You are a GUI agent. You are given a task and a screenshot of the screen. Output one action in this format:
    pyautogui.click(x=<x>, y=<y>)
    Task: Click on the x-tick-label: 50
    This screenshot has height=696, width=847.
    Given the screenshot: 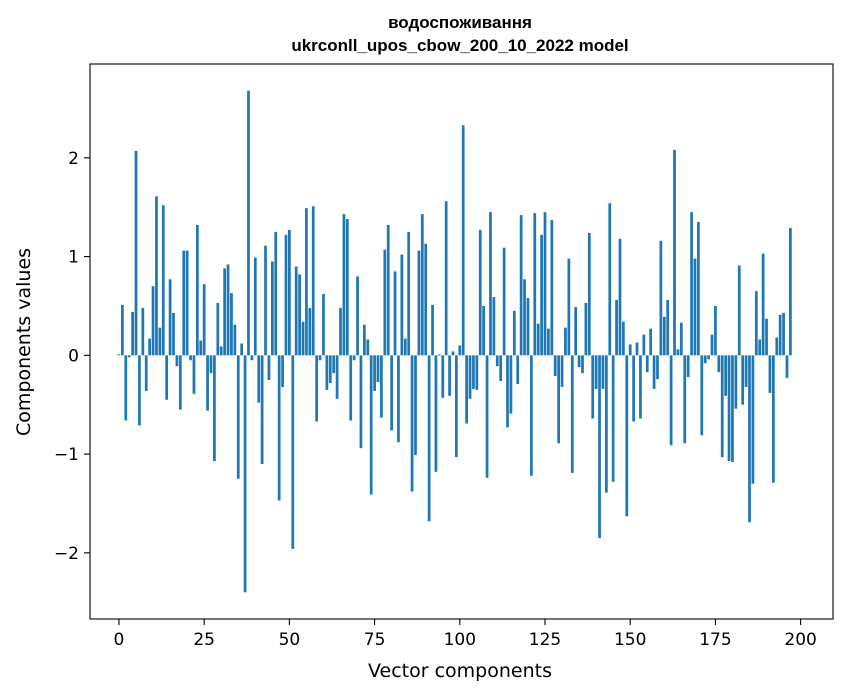 What is the action you would take?
    pyautogui.click(x=290, y=640)
    